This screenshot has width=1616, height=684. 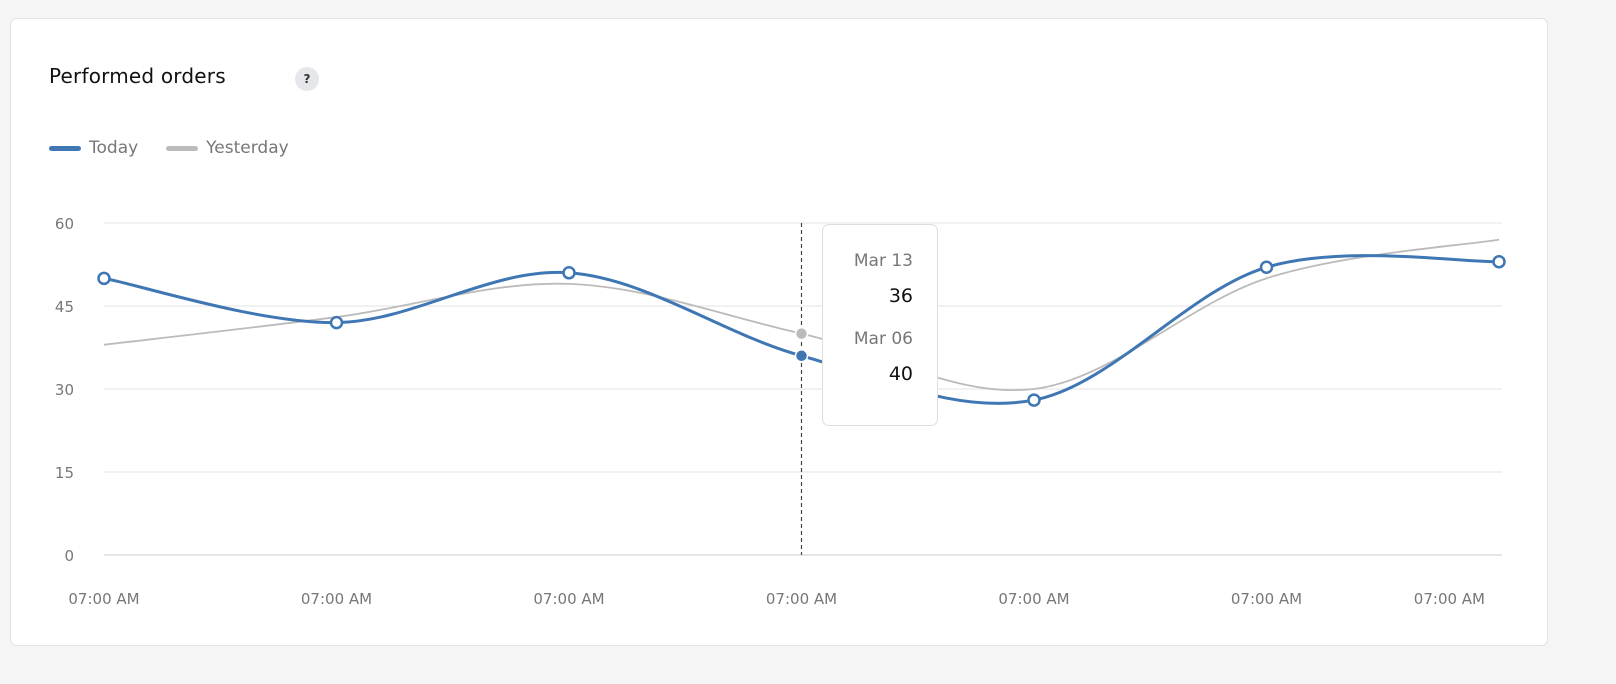 What do you see at coordinates (883, 261) in the screenshot?
I see `tooltip-date: Mar 13` at bounding box center [883, 261].